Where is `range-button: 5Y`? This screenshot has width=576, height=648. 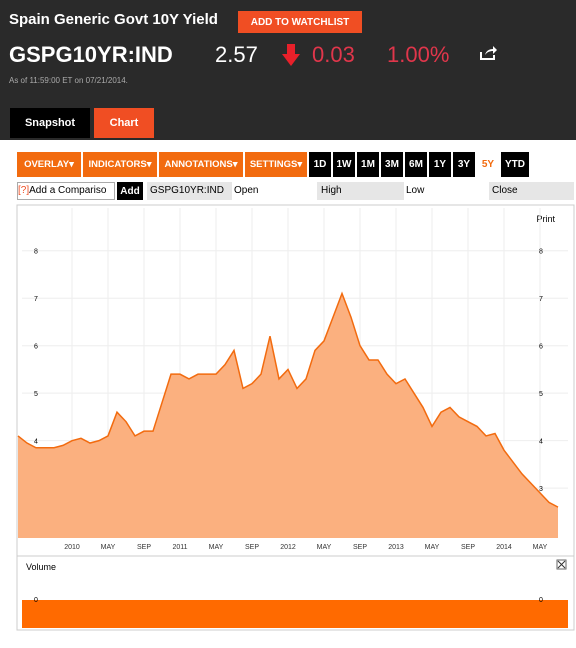 range-button: 5Y is located at coordinates (488, 164).